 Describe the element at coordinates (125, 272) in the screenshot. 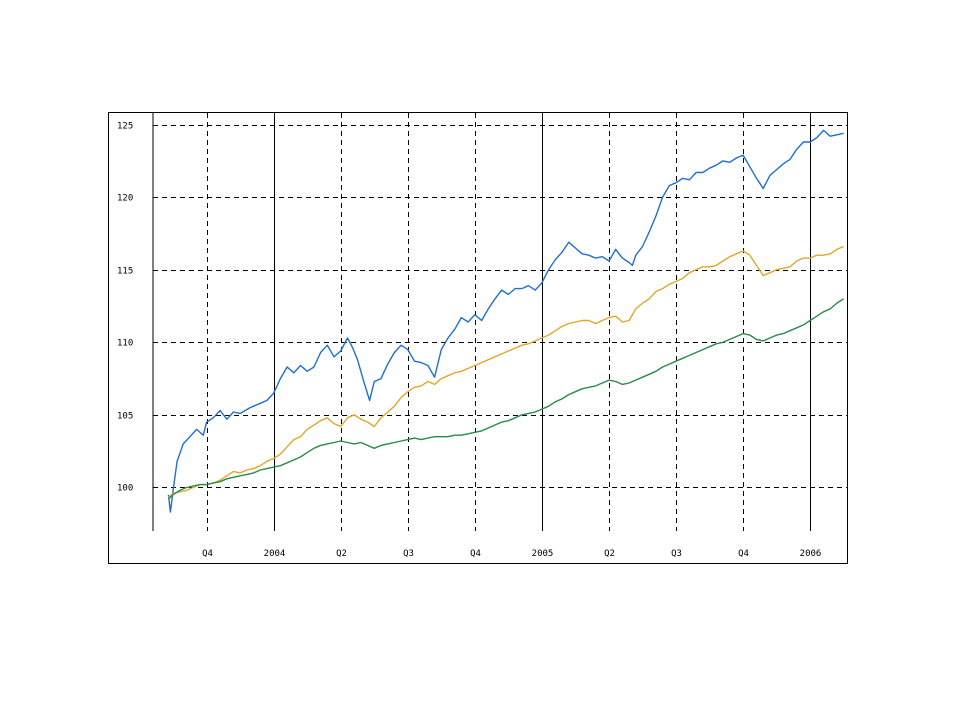

I see `y-tick-label: 115` at that location.